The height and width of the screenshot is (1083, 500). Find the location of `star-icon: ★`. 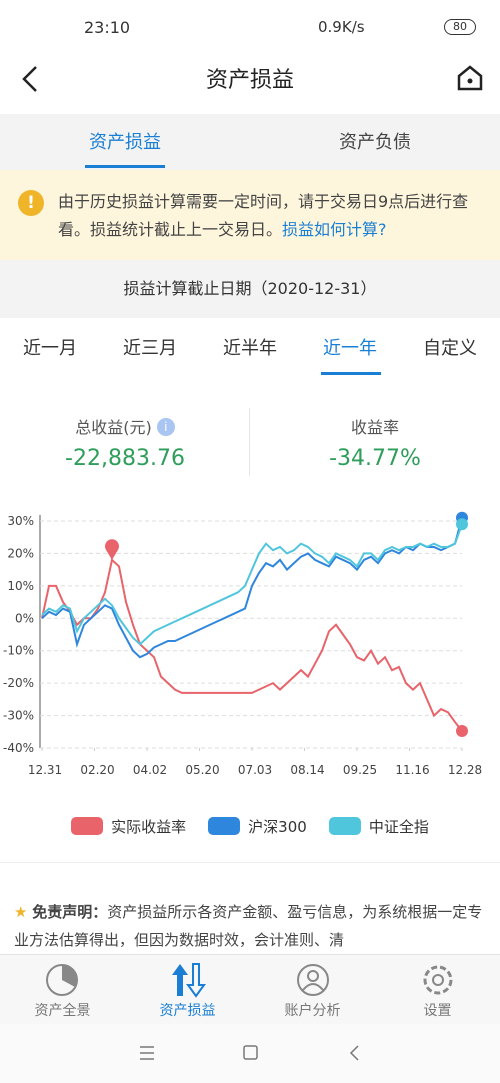

star-icon: ★ is located at coordinates (21, 912).